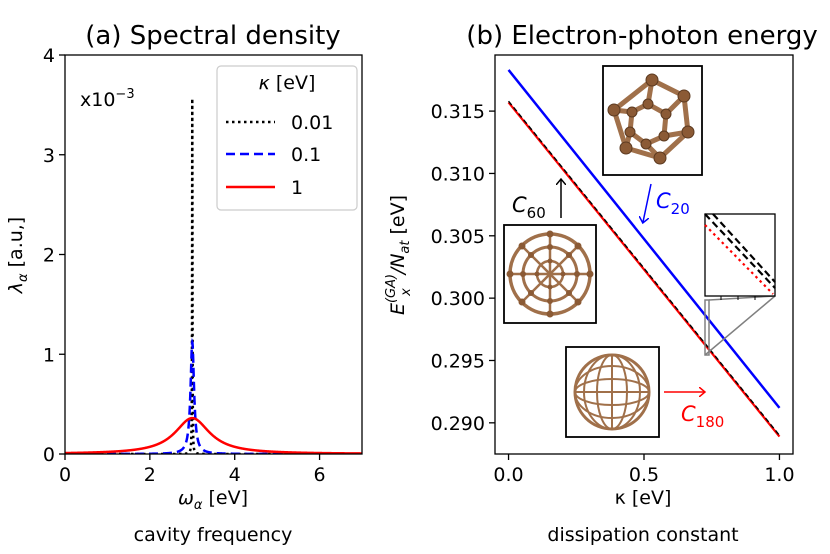 This screenshot has height=554, width=830. Describe the element at coordinates (406, 292) in the screenshot. I see `panel-b-ylabel-sub: x` at that location.